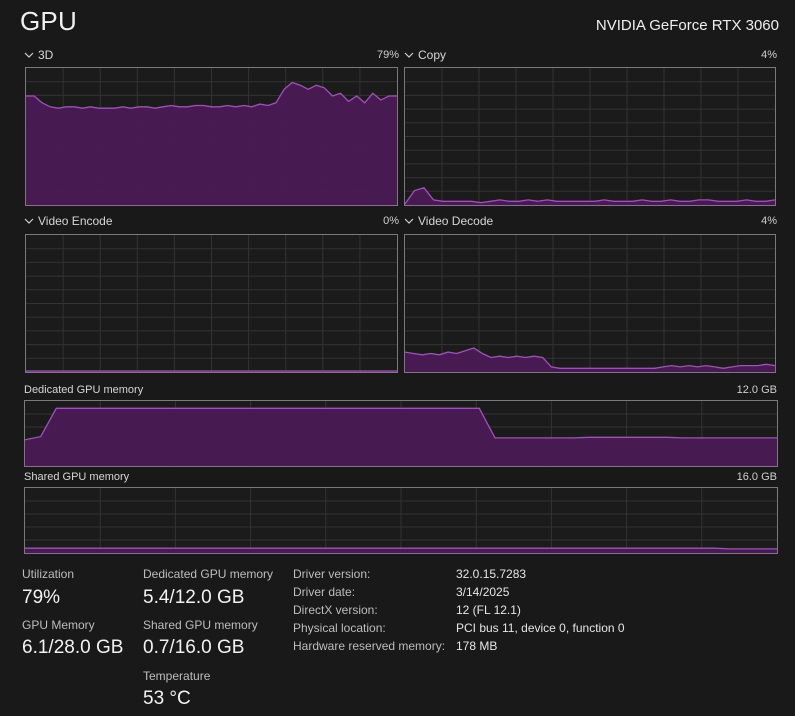 This screenshot has width=795, height=716. I want to click on driver-version-value: 32.0.15.7283, so click(491, 574).